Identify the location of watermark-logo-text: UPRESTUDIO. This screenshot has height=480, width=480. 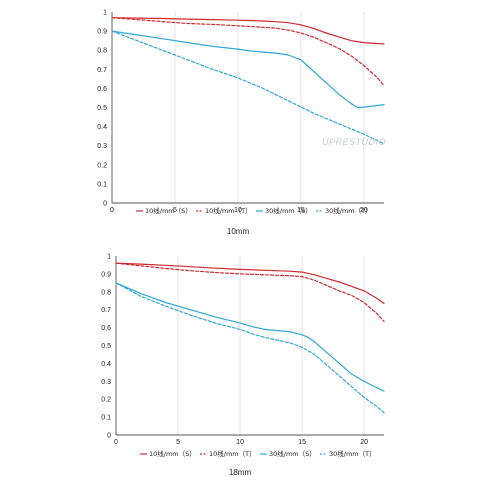
(354, 142).